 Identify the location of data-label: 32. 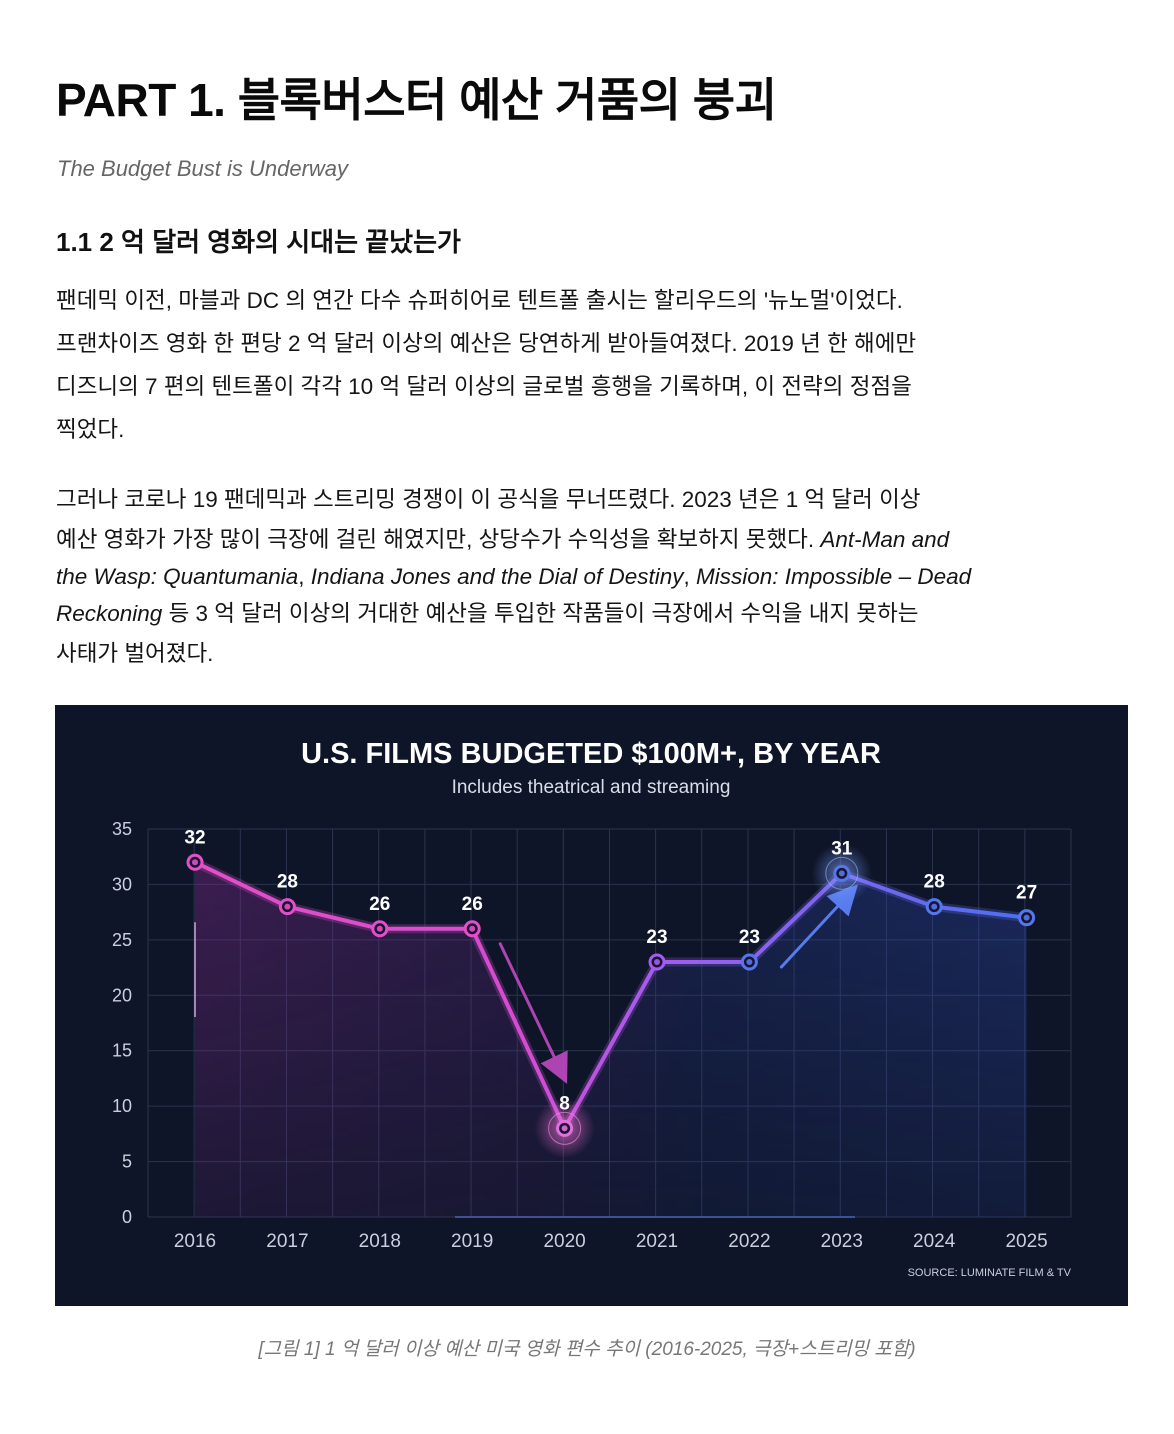
(194, 837).